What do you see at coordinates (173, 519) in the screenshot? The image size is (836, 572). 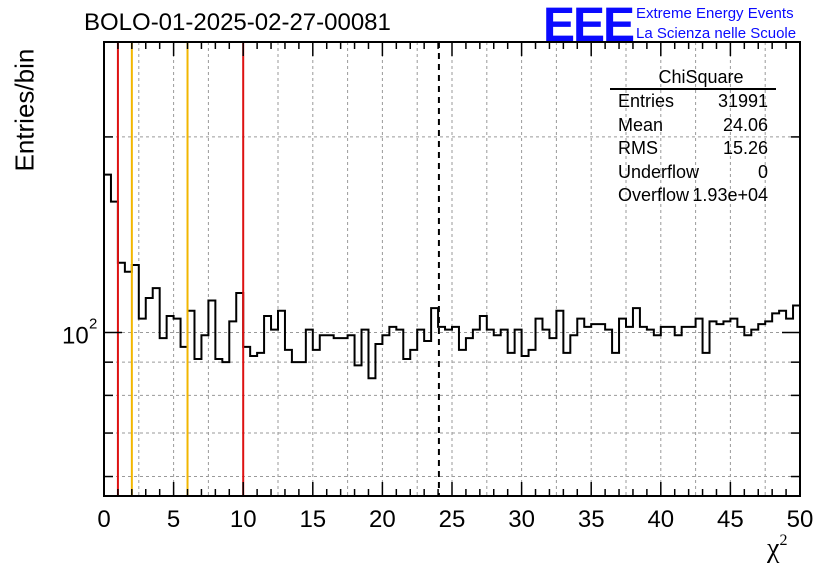 I see `x-tick-label: 5` at bounding box center [173, 519].